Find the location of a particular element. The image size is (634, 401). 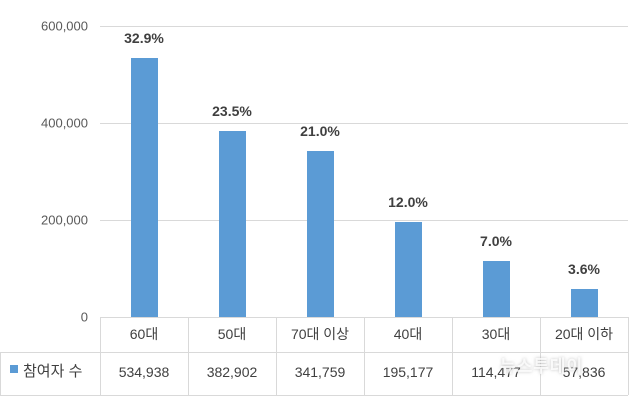

legend-color-key is located at coordinates (14, 369).